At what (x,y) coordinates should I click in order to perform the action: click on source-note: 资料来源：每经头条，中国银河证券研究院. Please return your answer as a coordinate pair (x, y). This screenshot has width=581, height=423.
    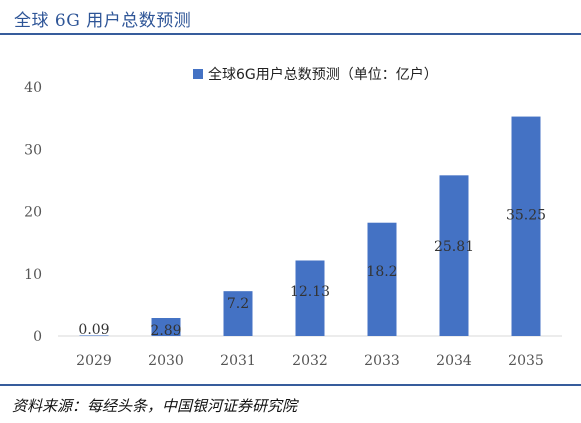
    Looking at the image, I should click on (155, 406).